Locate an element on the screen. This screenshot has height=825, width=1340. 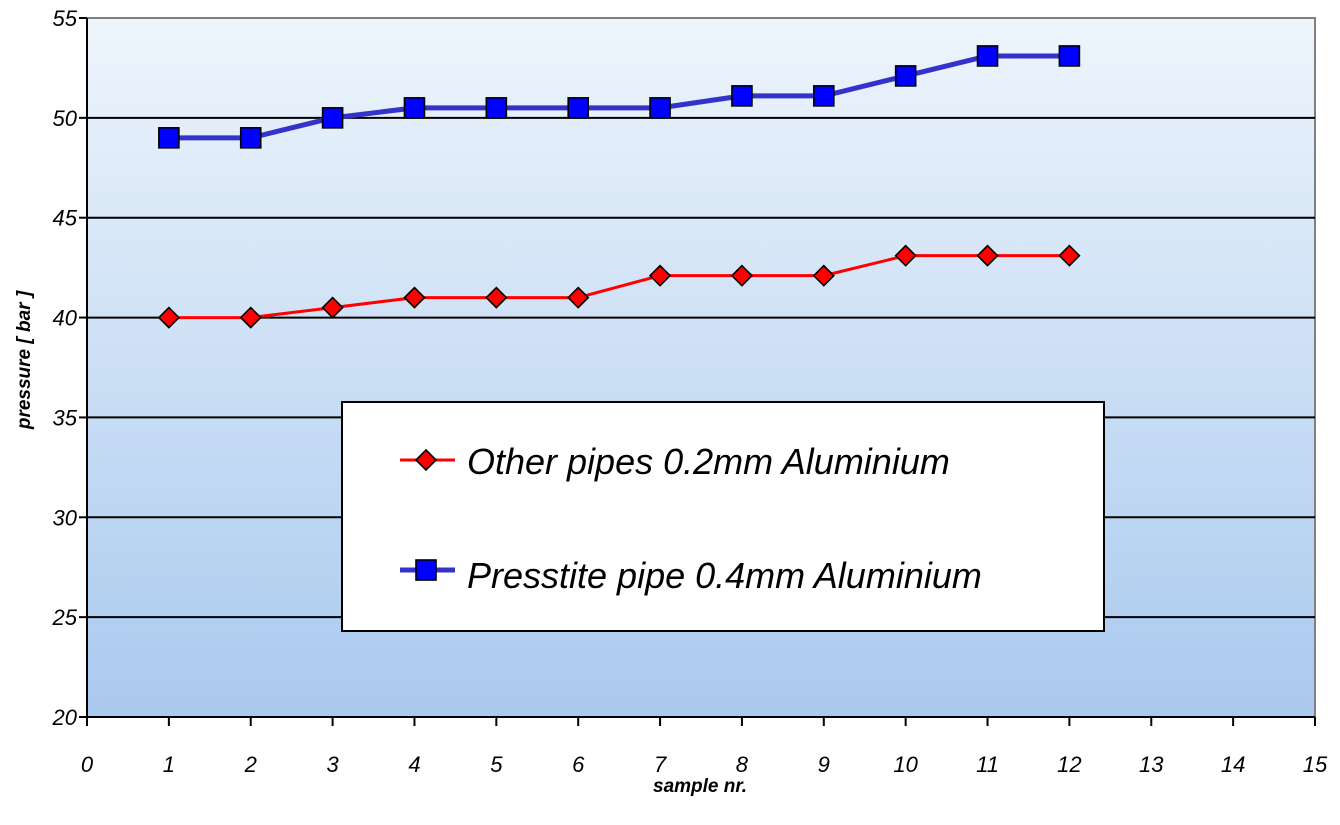
y-tick-label-2: 30 is located at coordinates (65, 517).